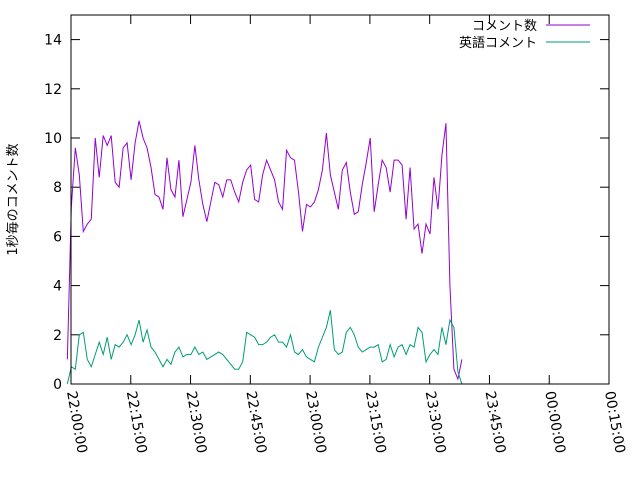  Describe the element at coordinates (498, 43) in the screenshot. I see `legend-label-1: 英語コメント` at that location.